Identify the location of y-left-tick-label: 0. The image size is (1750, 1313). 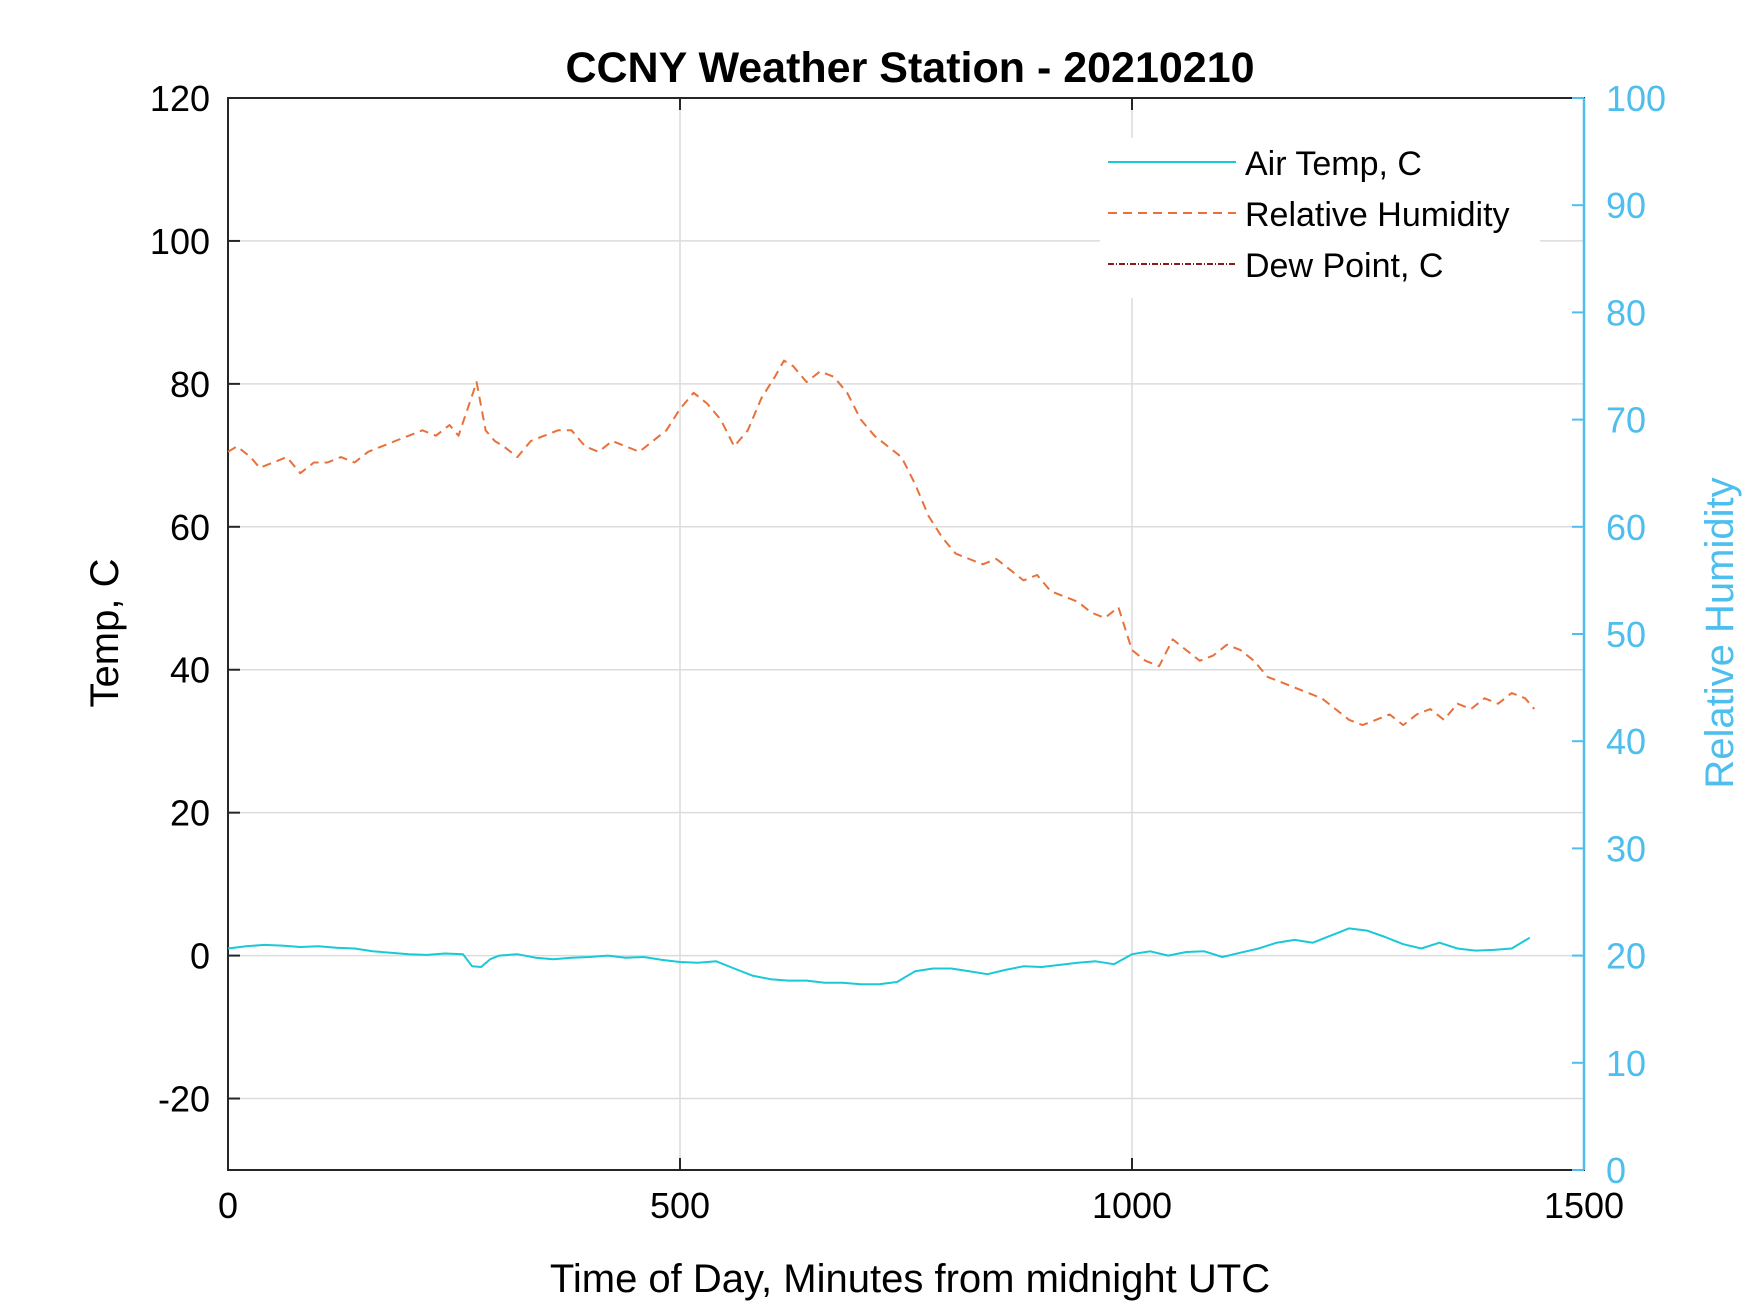
(200, 956).